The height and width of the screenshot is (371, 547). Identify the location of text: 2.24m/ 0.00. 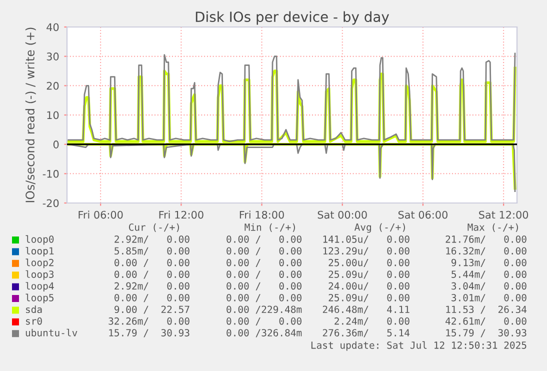
(372, 321).